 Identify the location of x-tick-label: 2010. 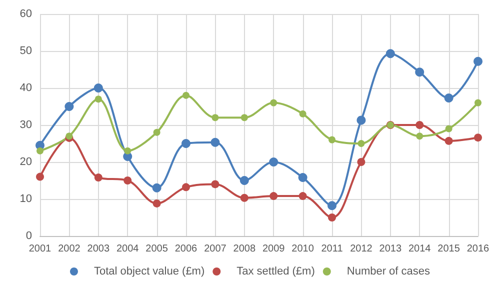
(303, 249).